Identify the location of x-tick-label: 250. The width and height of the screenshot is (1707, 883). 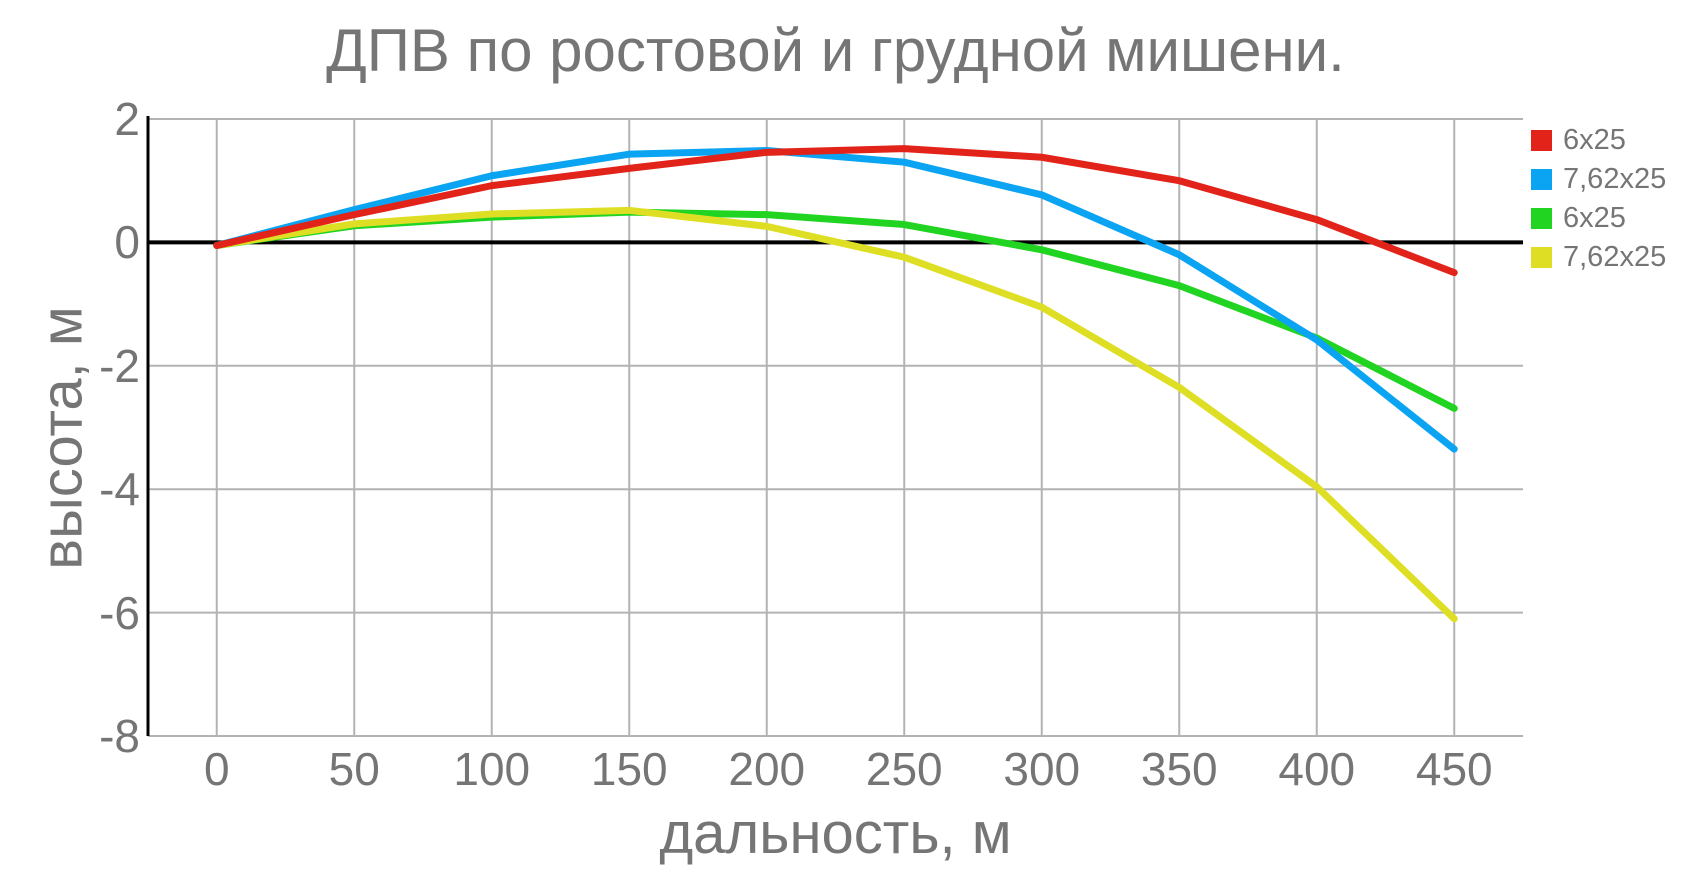
(904, 769).